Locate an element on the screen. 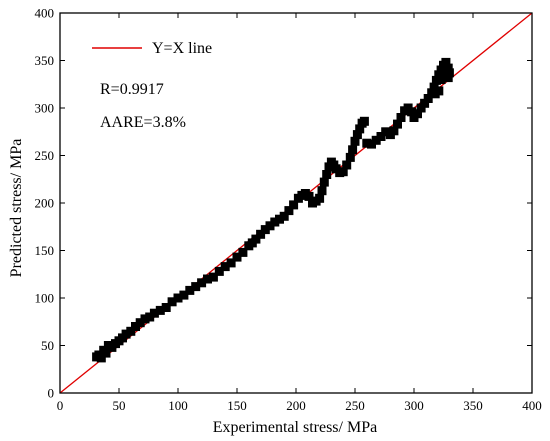 This screenshot has width=550, height=441. x-tick-label: 400 is located at coordinates (532, 405).